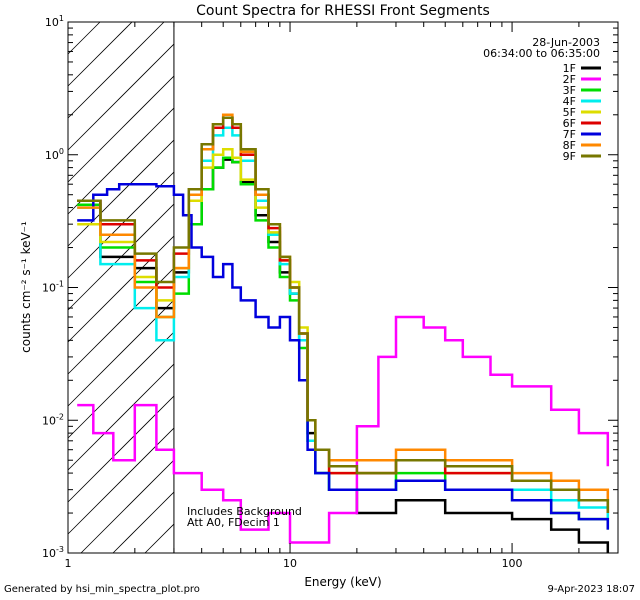  I want to click on y-axis-label: counts cm⁻² s⁻¹ keV⁻¹, so click(26, 287).